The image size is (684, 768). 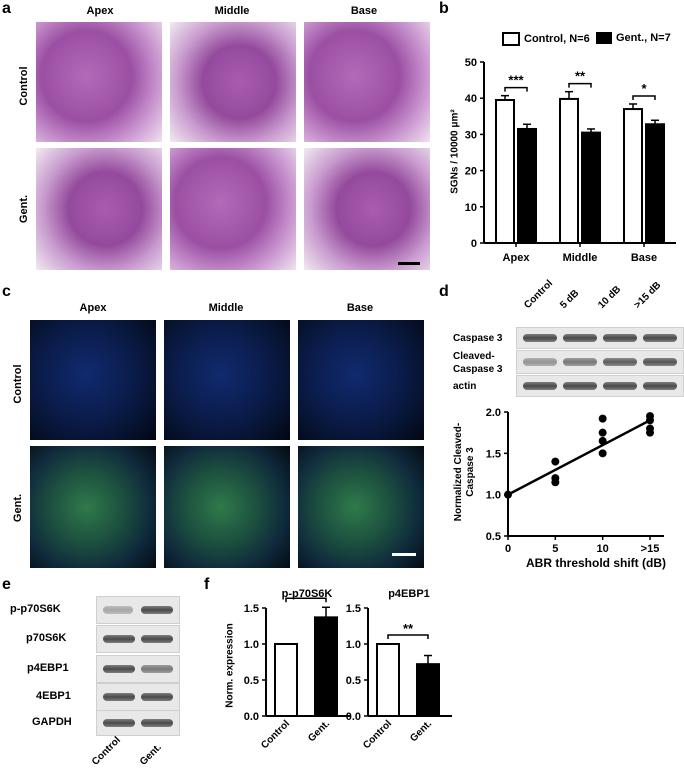 I want to click on panel-a-row-gent: Gent., so click(x=24, y=209).